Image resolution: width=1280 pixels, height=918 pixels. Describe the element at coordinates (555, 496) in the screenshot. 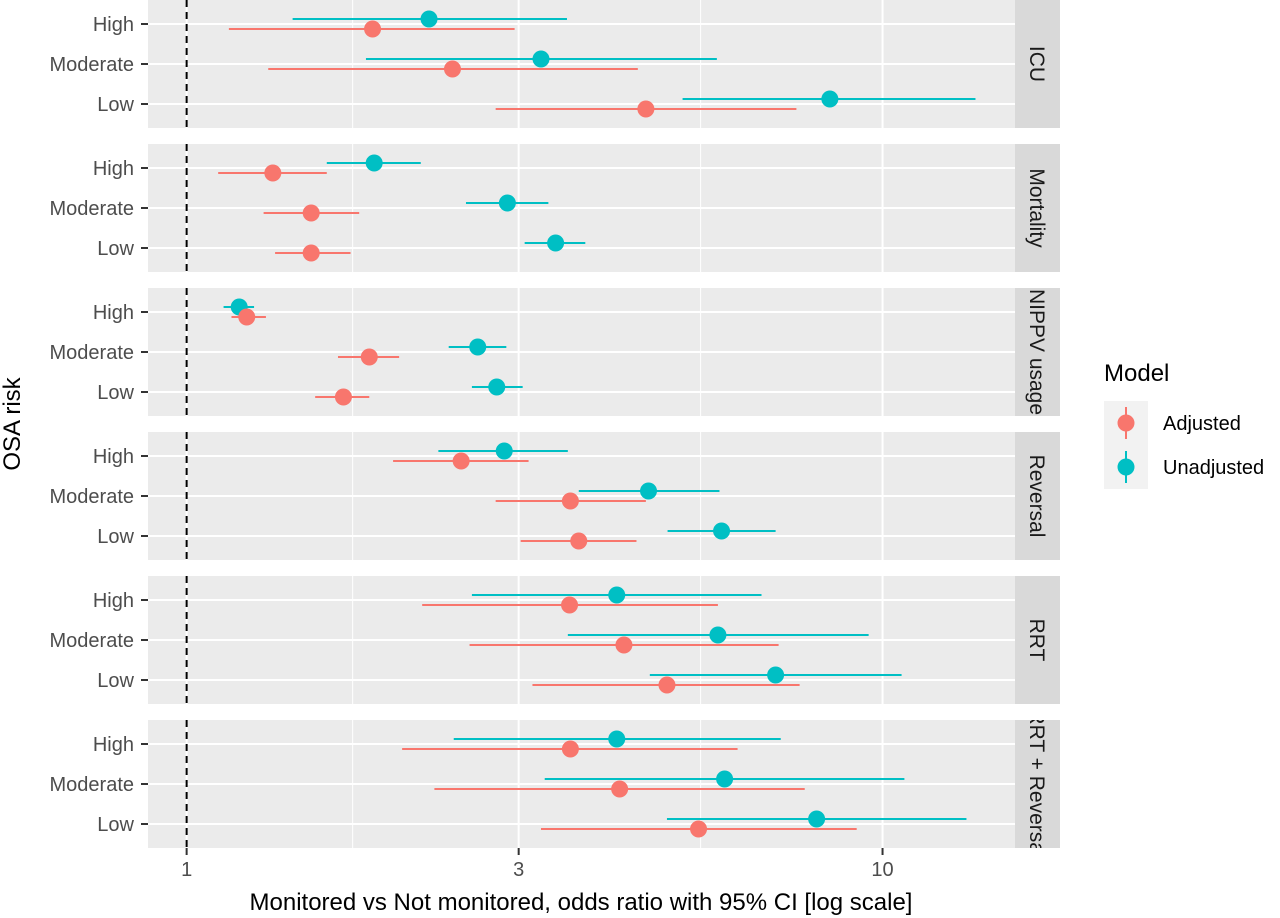

I see `facet-reversal: Reversal High Moderate Low` at that location.